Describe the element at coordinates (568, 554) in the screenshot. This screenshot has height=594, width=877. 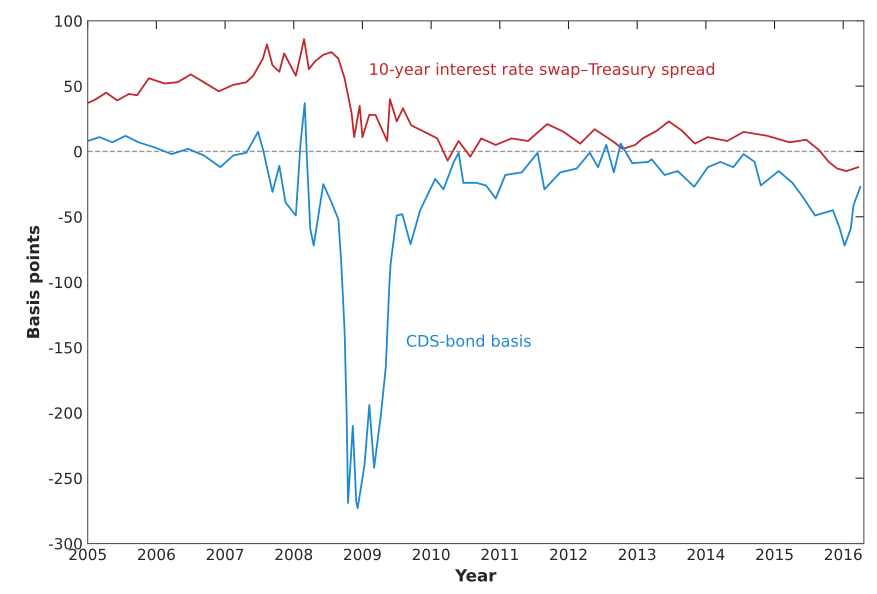
I see `x-tick-label: 2012` at that location.